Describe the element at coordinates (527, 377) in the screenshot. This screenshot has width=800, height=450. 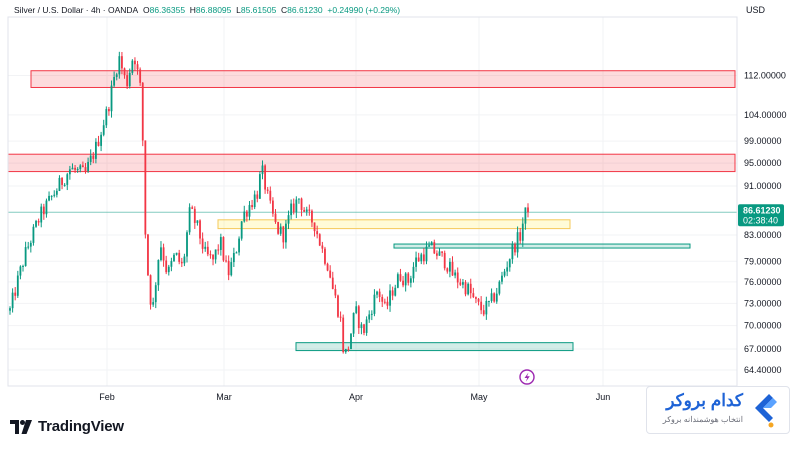
I see `lightning-icon` at that location.